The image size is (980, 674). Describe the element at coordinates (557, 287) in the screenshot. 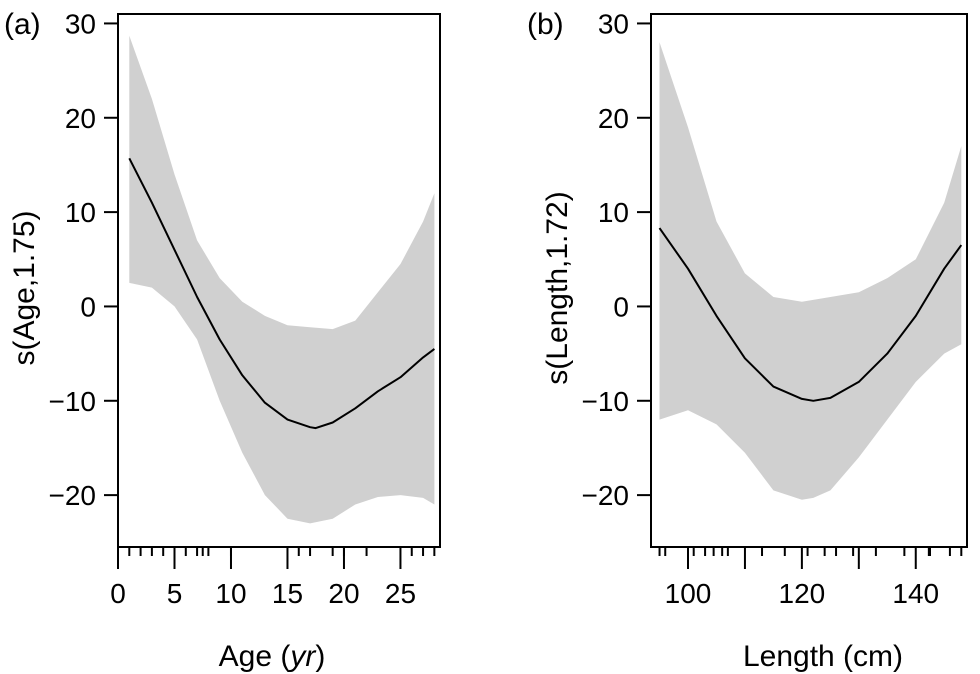

I see `panel-b-y-axis-title: s(Length,1.72)` at that location.